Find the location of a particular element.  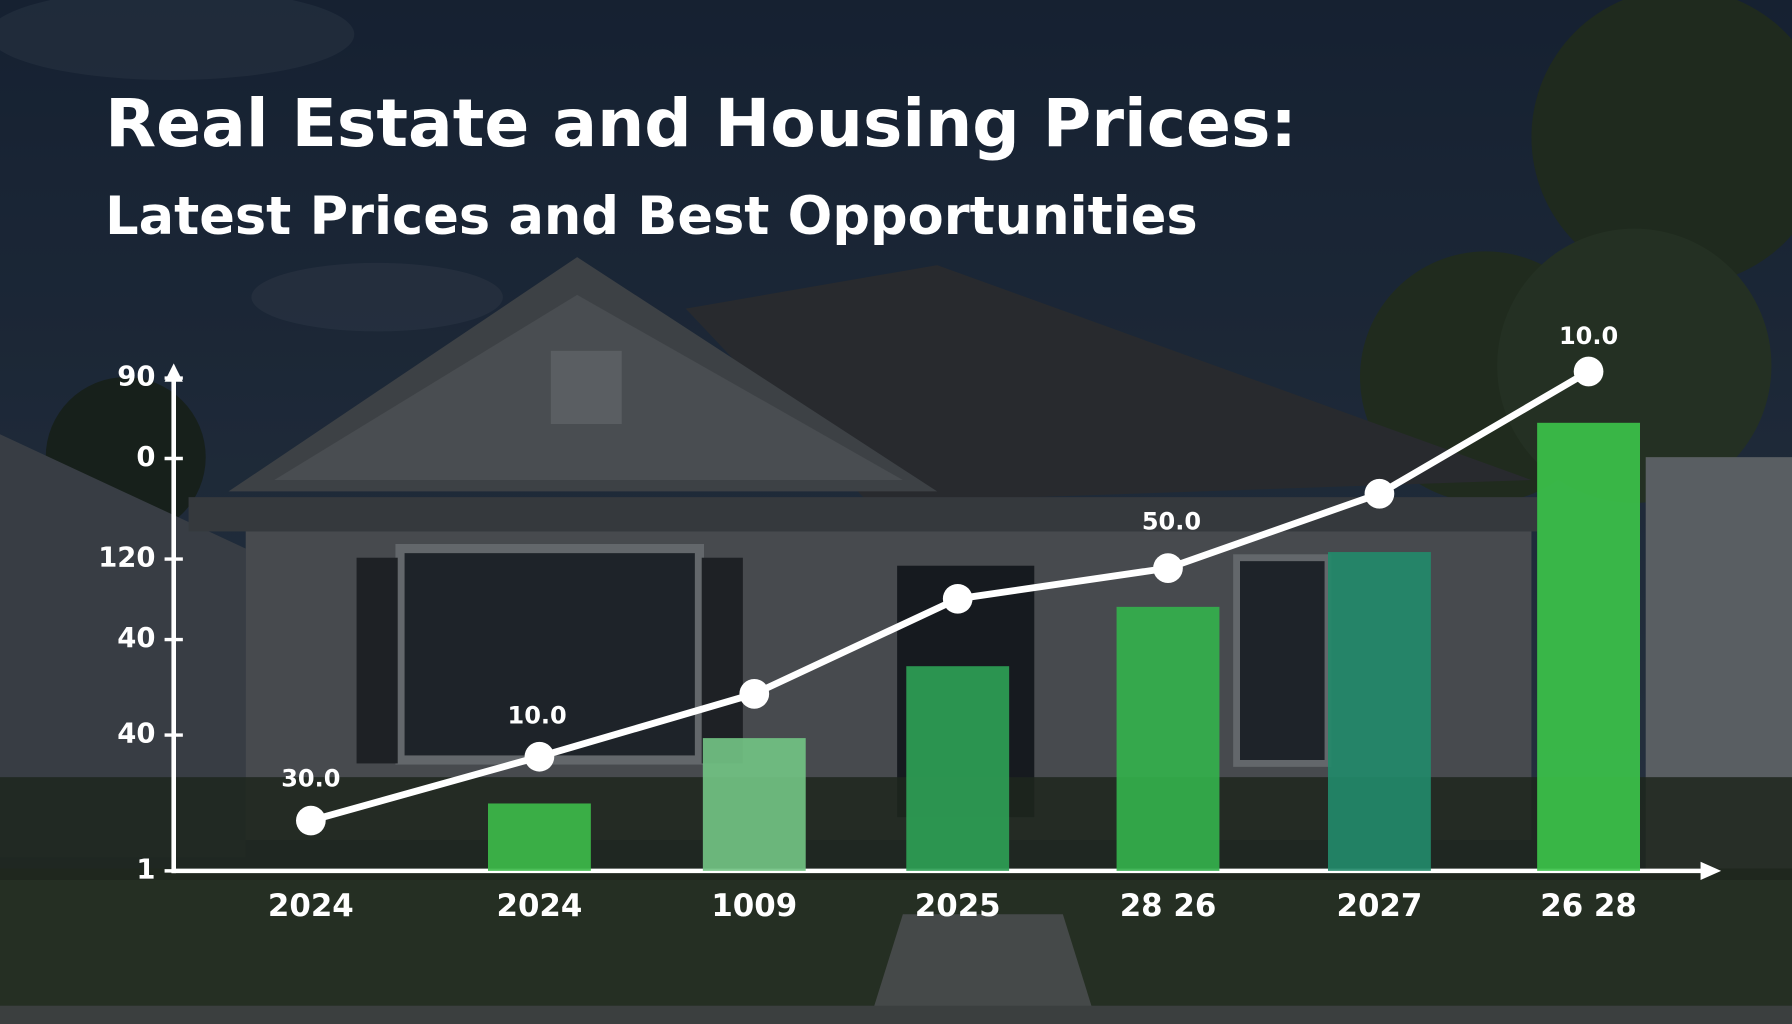

chart-title: Real Estate and Housing Prices: is located at coordinates (701, 123).